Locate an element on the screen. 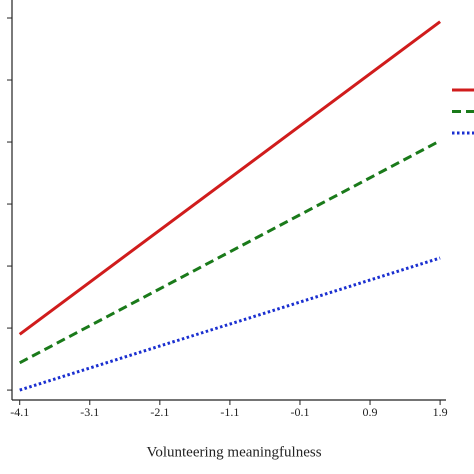 Image resolution: width=474 pixels, height=474 pixels. x-axis-title: Volunteering meaningfulness is located at coordinates (233, 452).